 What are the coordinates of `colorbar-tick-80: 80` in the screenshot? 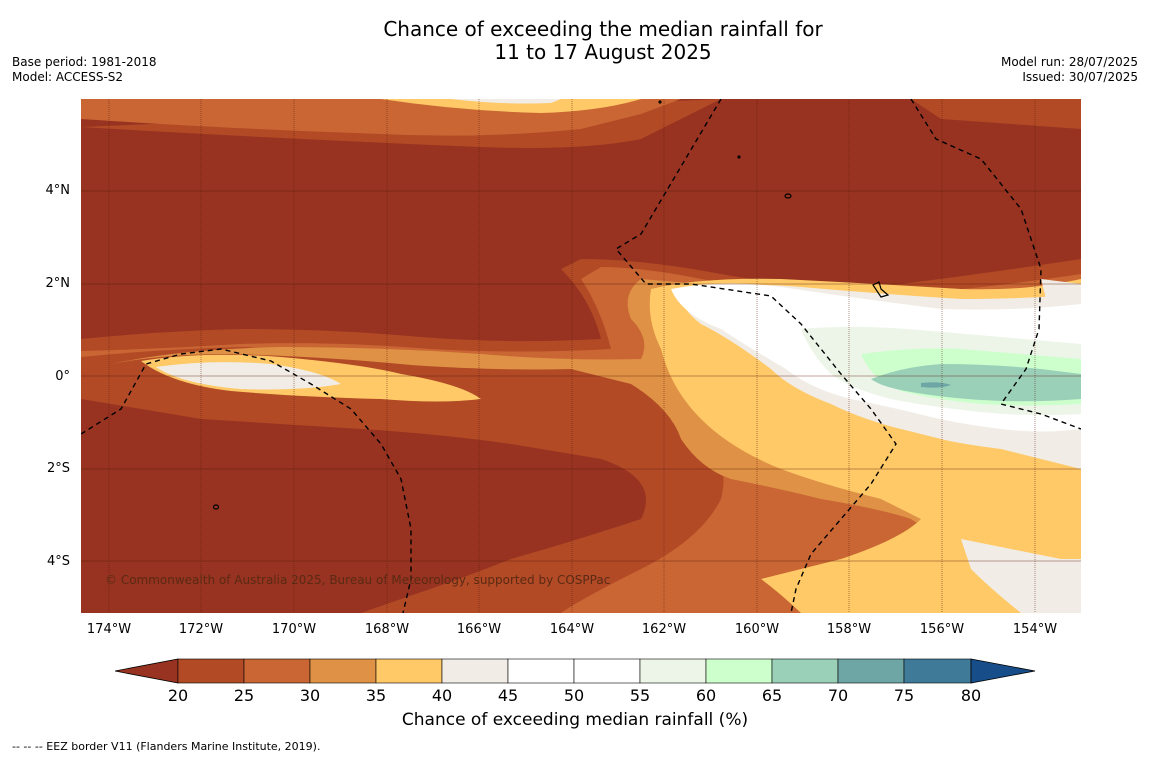 It's located at (971, 695).